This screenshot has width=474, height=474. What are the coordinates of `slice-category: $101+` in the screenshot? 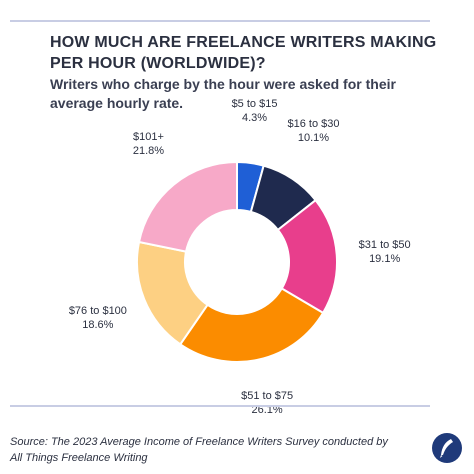 It's located at (148, 136).